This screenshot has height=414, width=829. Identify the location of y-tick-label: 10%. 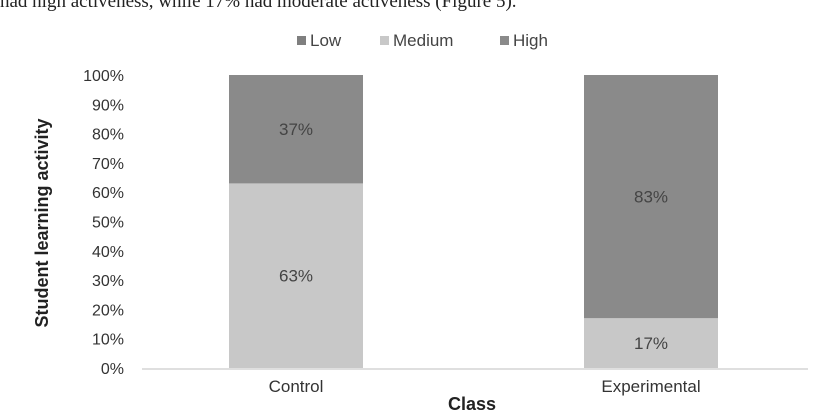
(108, 340).